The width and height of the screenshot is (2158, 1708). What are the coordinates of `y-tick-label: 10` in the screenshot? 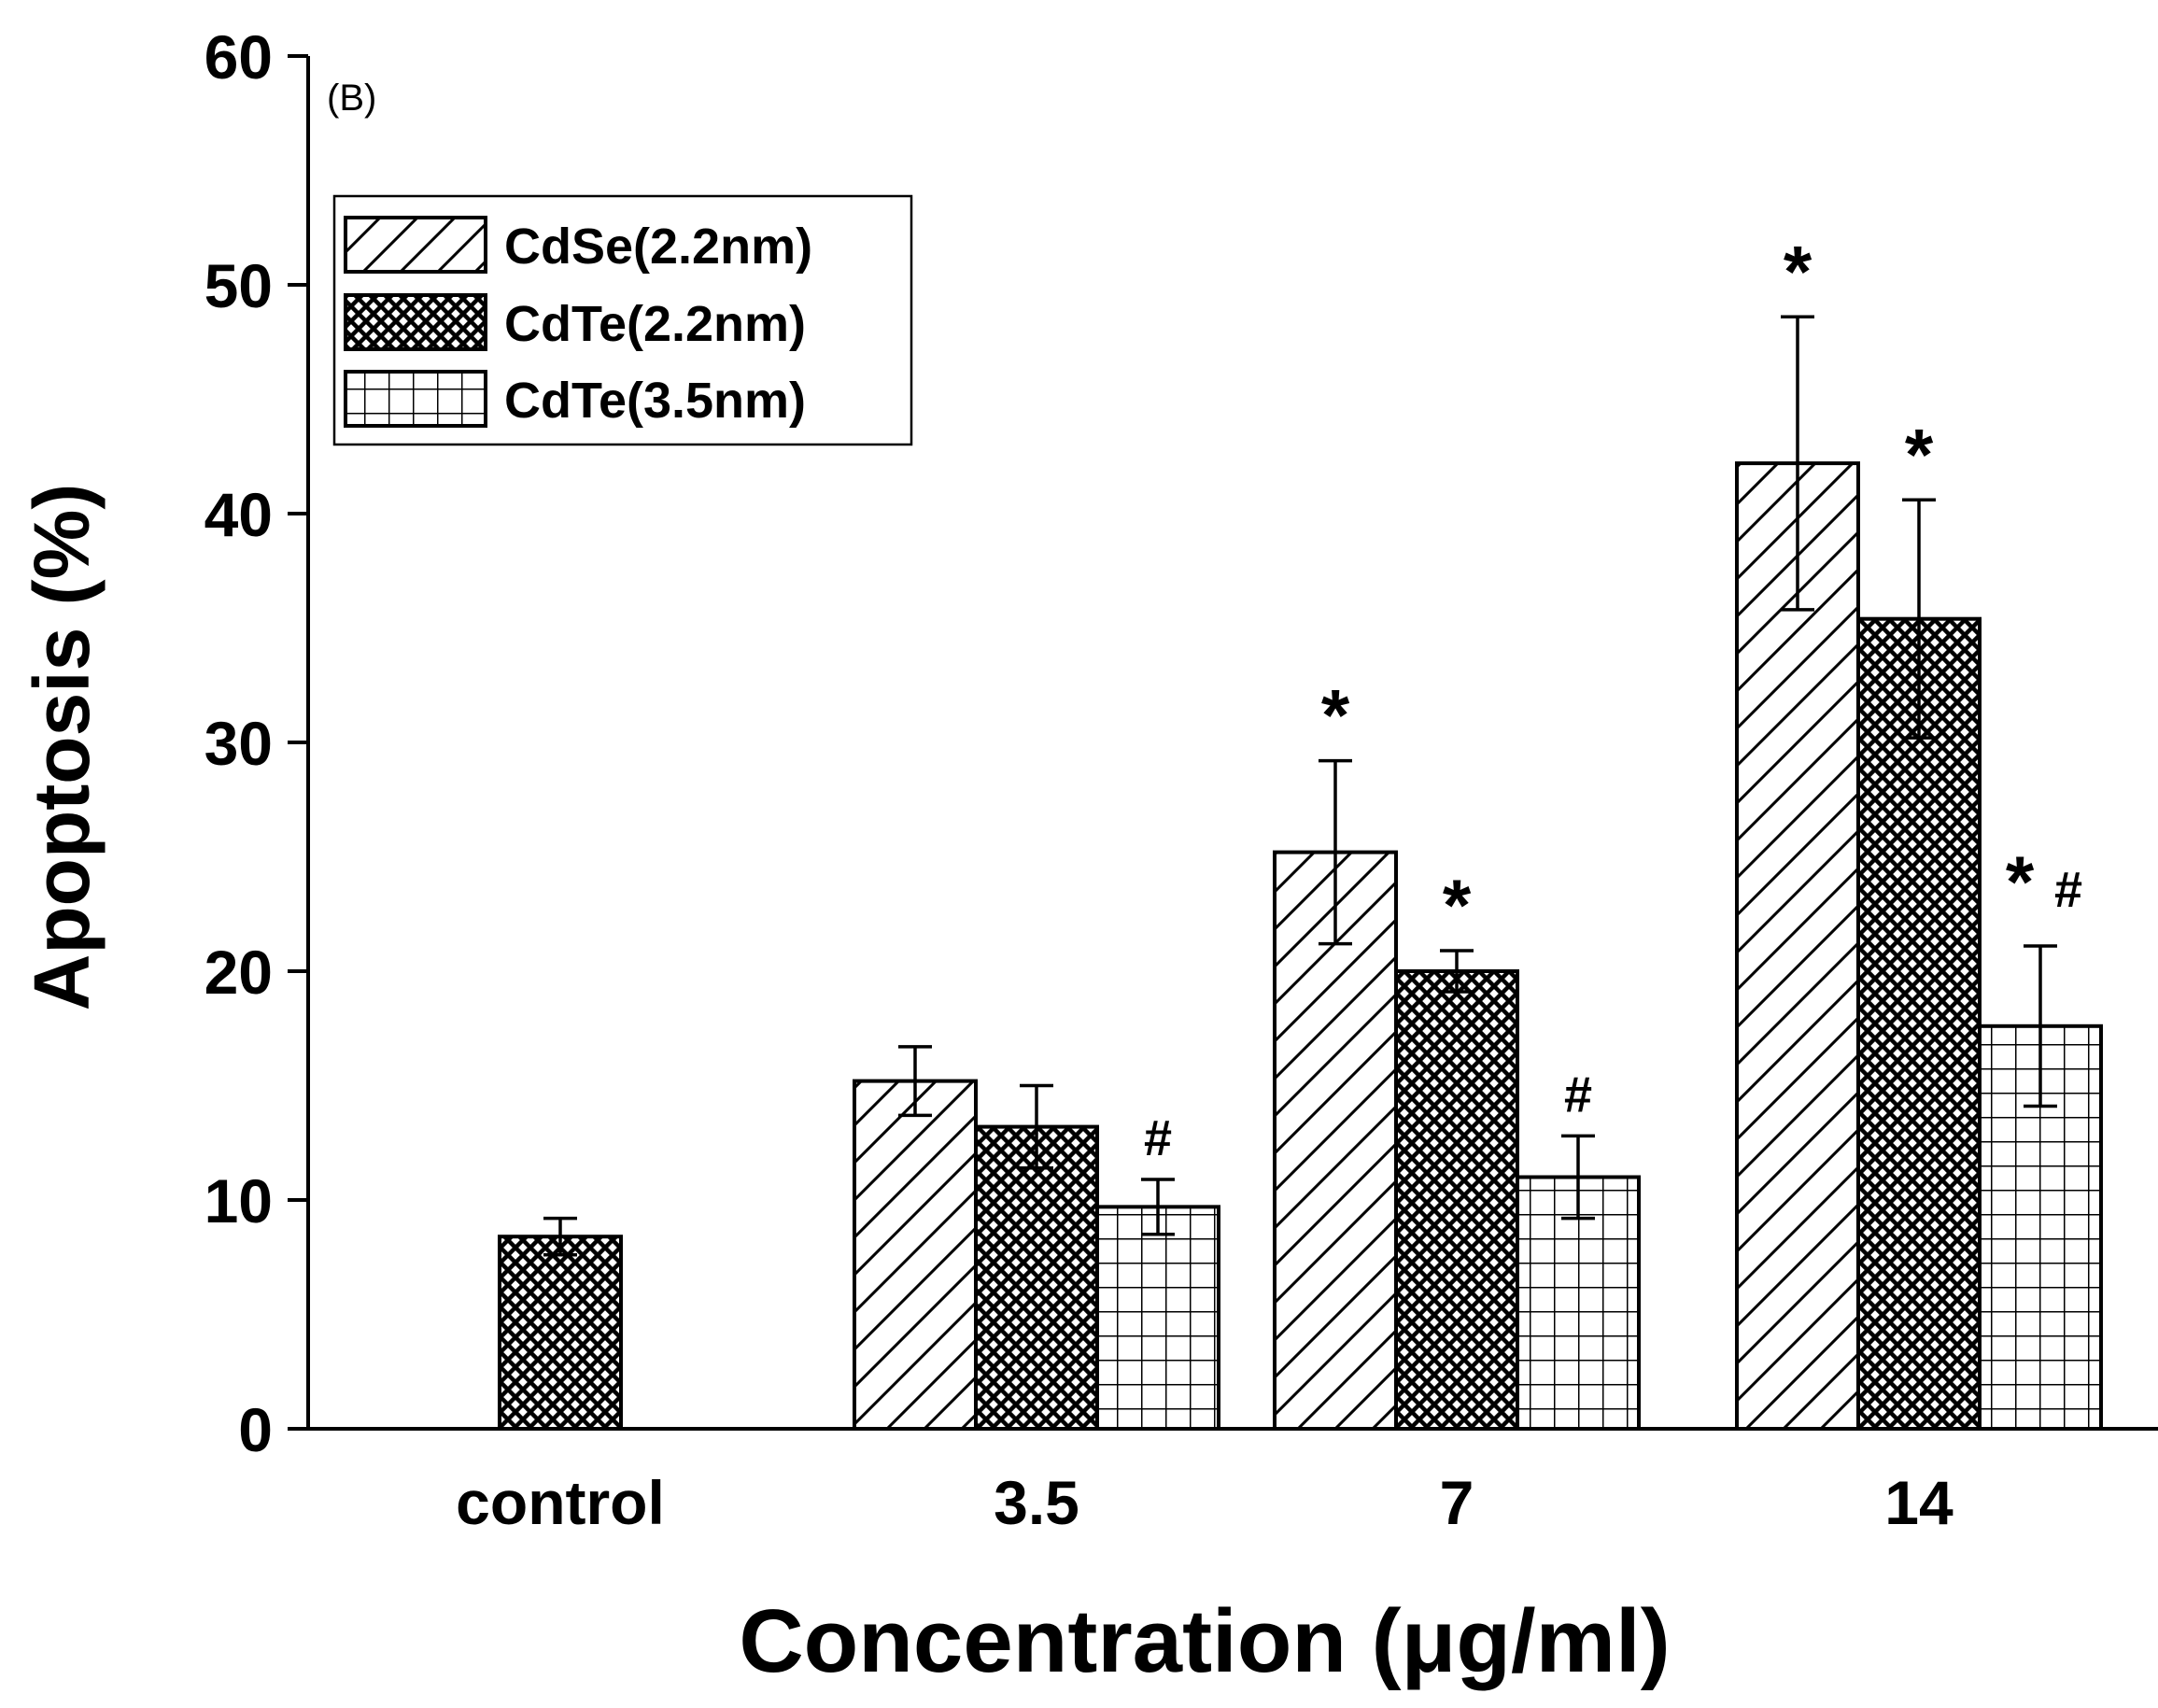 It's located at (239, 1200).